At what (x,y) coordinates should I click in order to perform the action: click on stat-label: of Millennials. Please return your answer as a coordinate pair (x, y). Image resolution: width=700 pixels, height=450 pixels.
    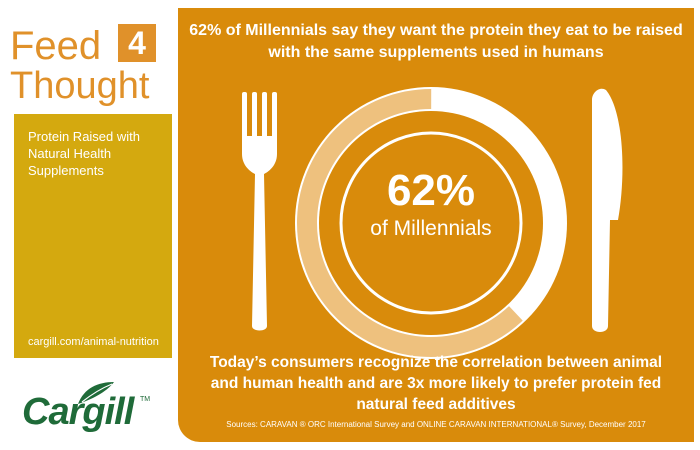
    Looking at the image, I should click on (431, 228).